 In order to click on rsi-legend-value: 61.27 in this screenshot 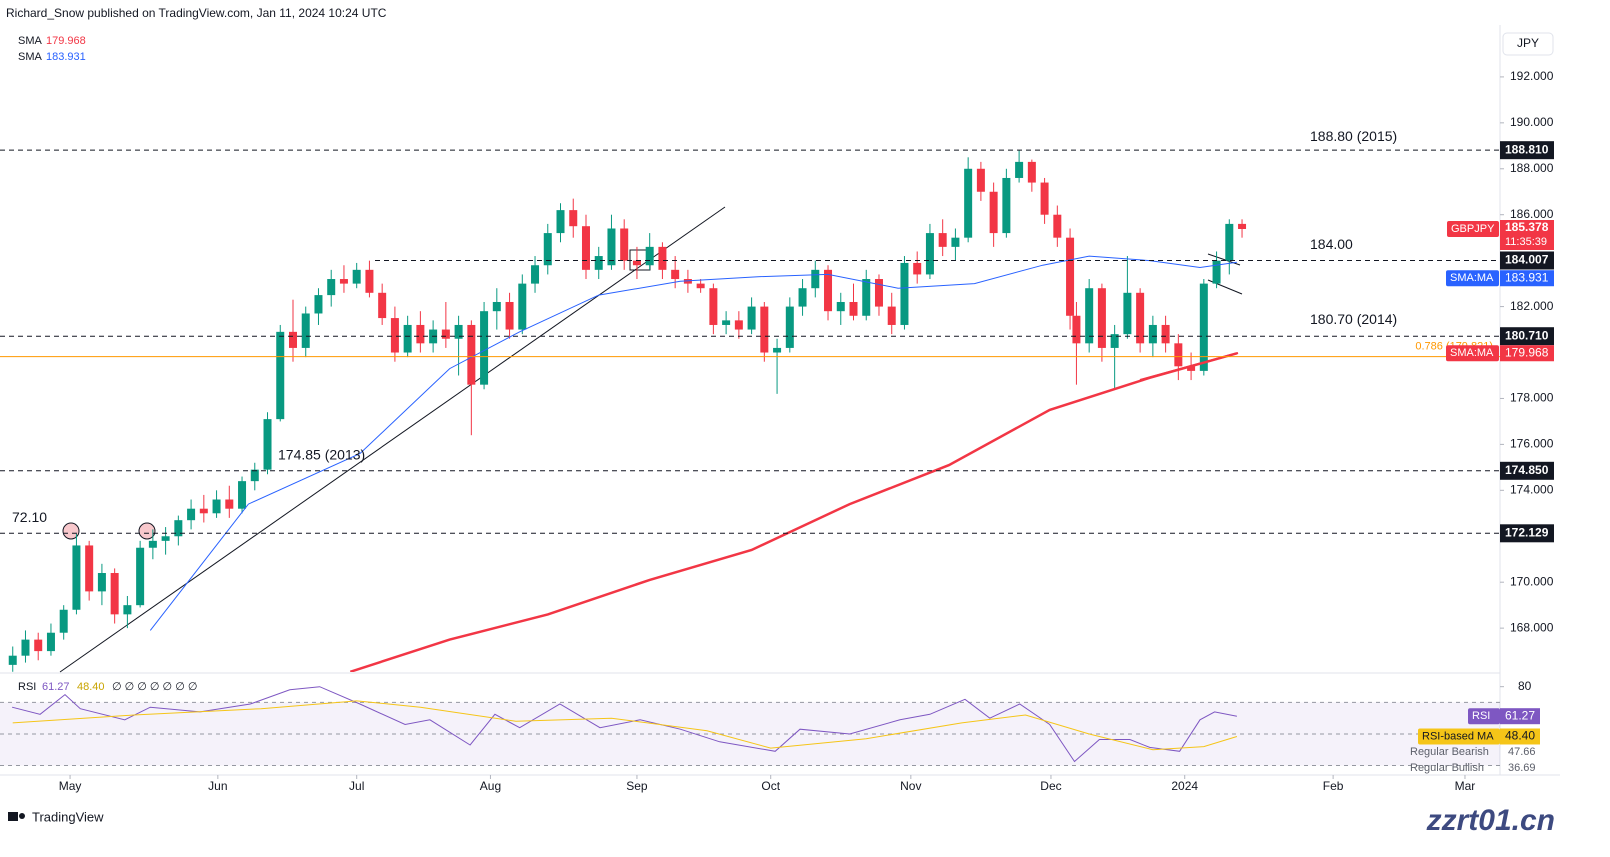, I will do `click(56, 687)`.